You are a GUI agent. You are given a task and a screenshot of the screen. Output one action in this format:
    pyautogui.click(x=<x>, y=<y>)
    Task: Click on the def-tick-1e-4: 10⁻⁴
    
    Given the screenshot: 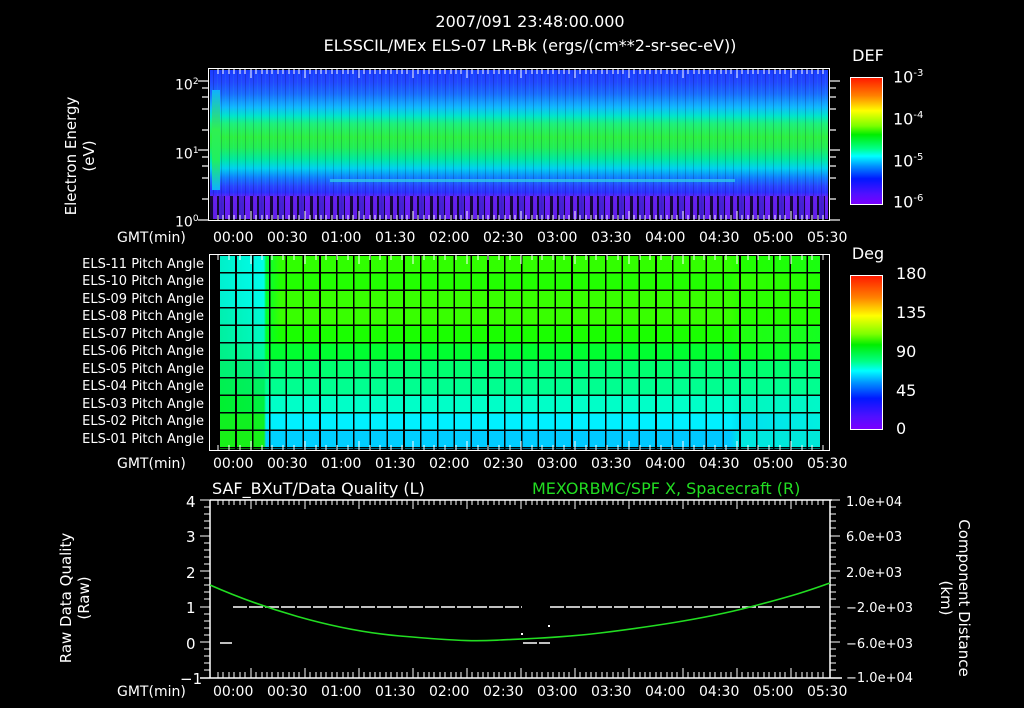 What is the action you would take?
    pyautogui.click(x=908, y=119)
    